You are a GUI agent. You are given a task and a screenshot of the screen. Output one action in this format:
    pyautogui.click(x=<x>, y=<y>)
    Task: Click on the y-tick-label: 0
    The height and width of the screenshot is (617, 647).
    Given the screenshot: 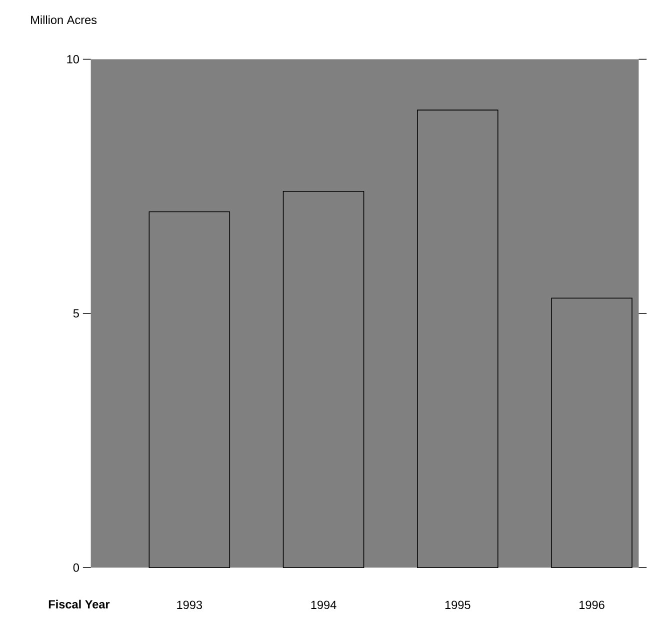 What is the action you would take?
    pyautogui.click(x=76, y=567)
    